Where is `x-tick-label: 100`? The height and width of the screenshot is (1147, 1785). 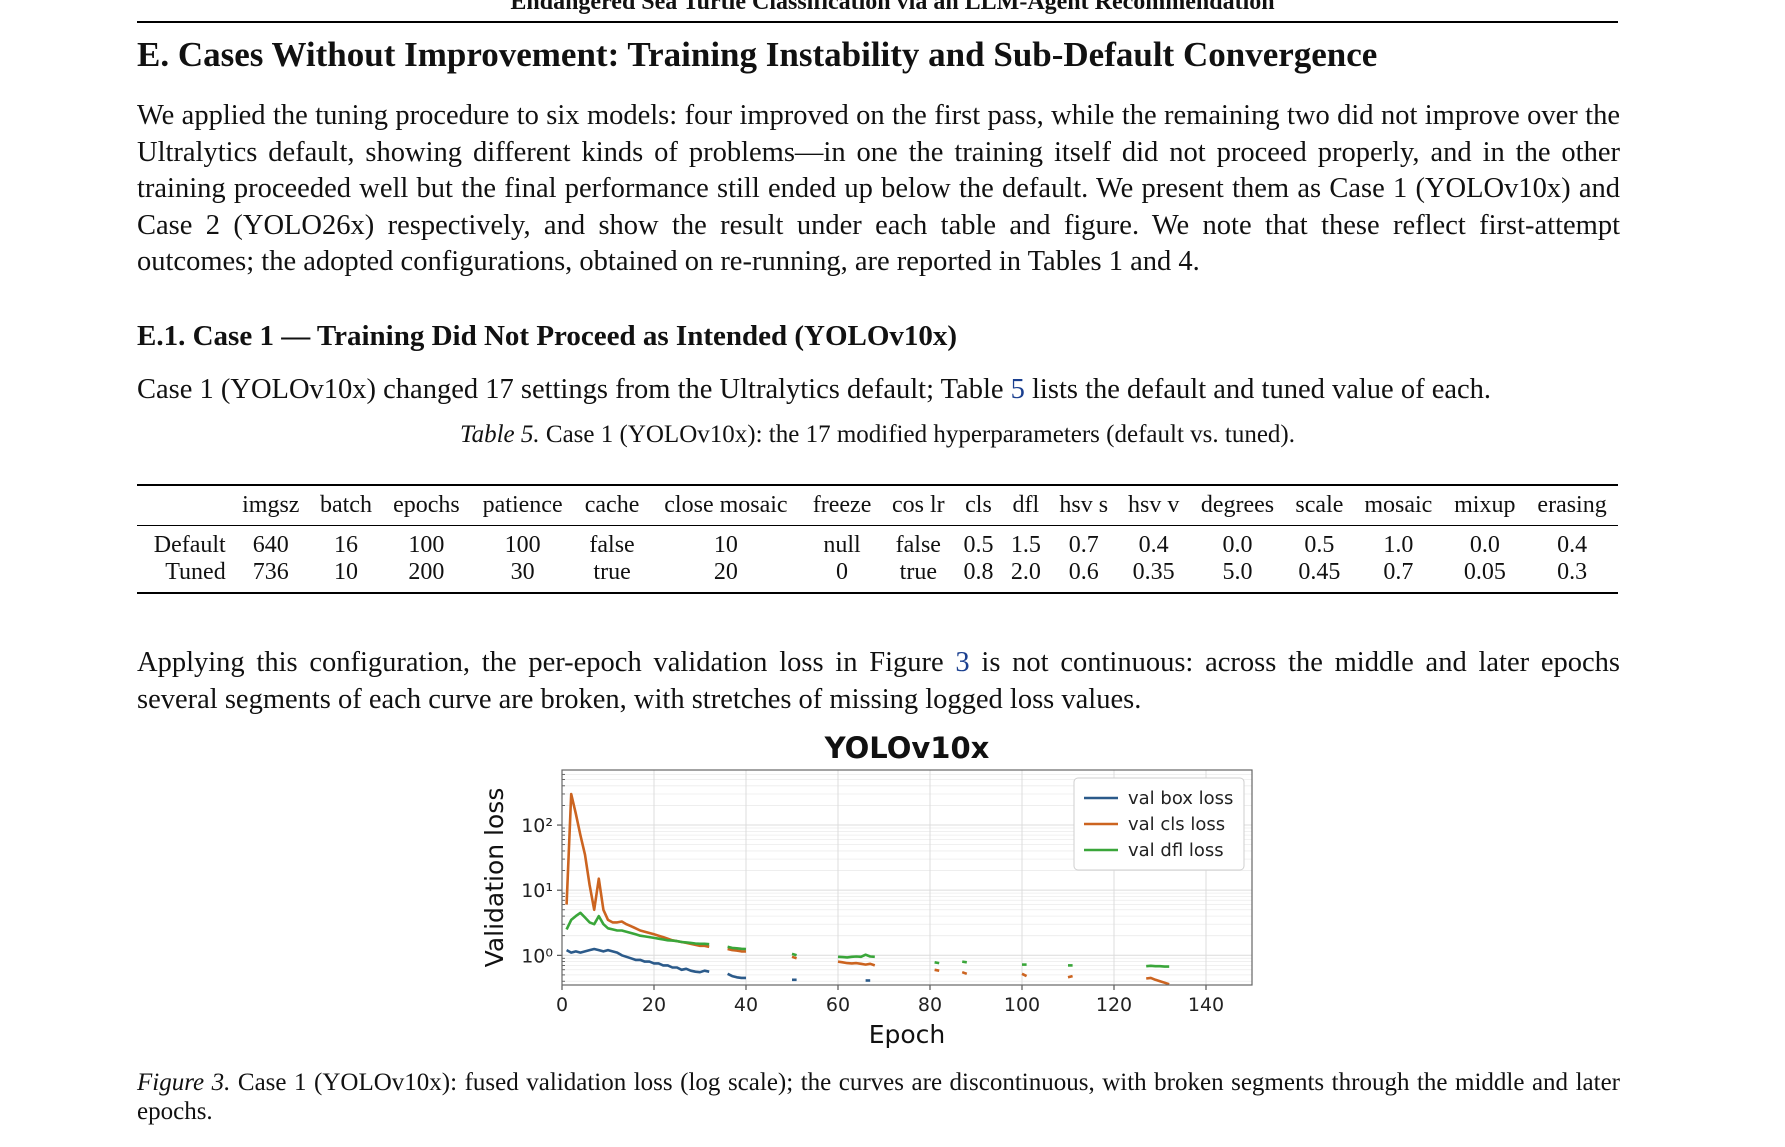
x-tick-label: 100 is located at coordinates (1022, 1005).